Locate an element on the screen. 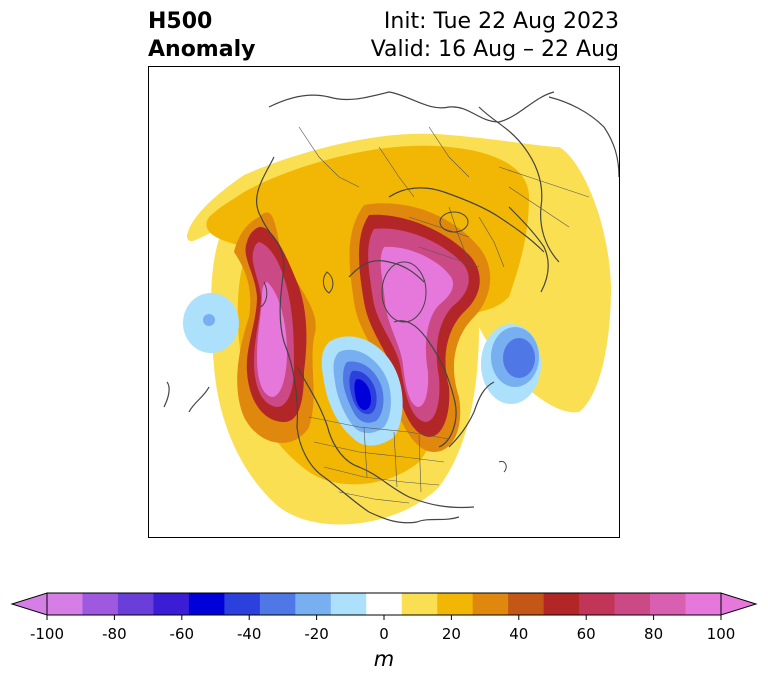 This screenshot has height=684, width=768. colorbar-tick-label: -80 is located at coordinates (114, 634).